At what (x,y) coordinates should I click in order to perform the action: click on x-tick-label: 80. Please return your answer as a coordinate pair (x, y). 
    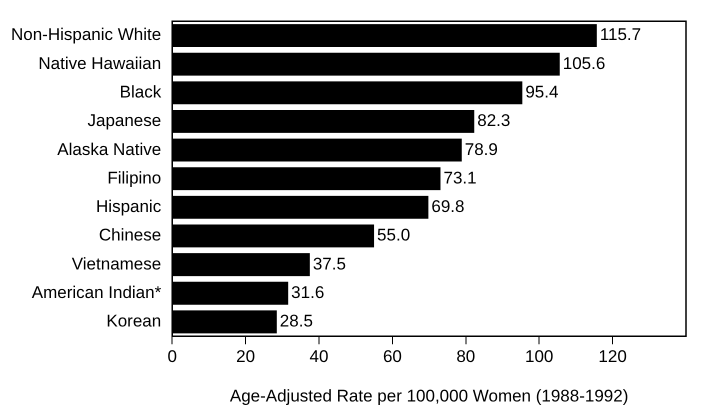
    Looking at the image, I should click on (466, 356).